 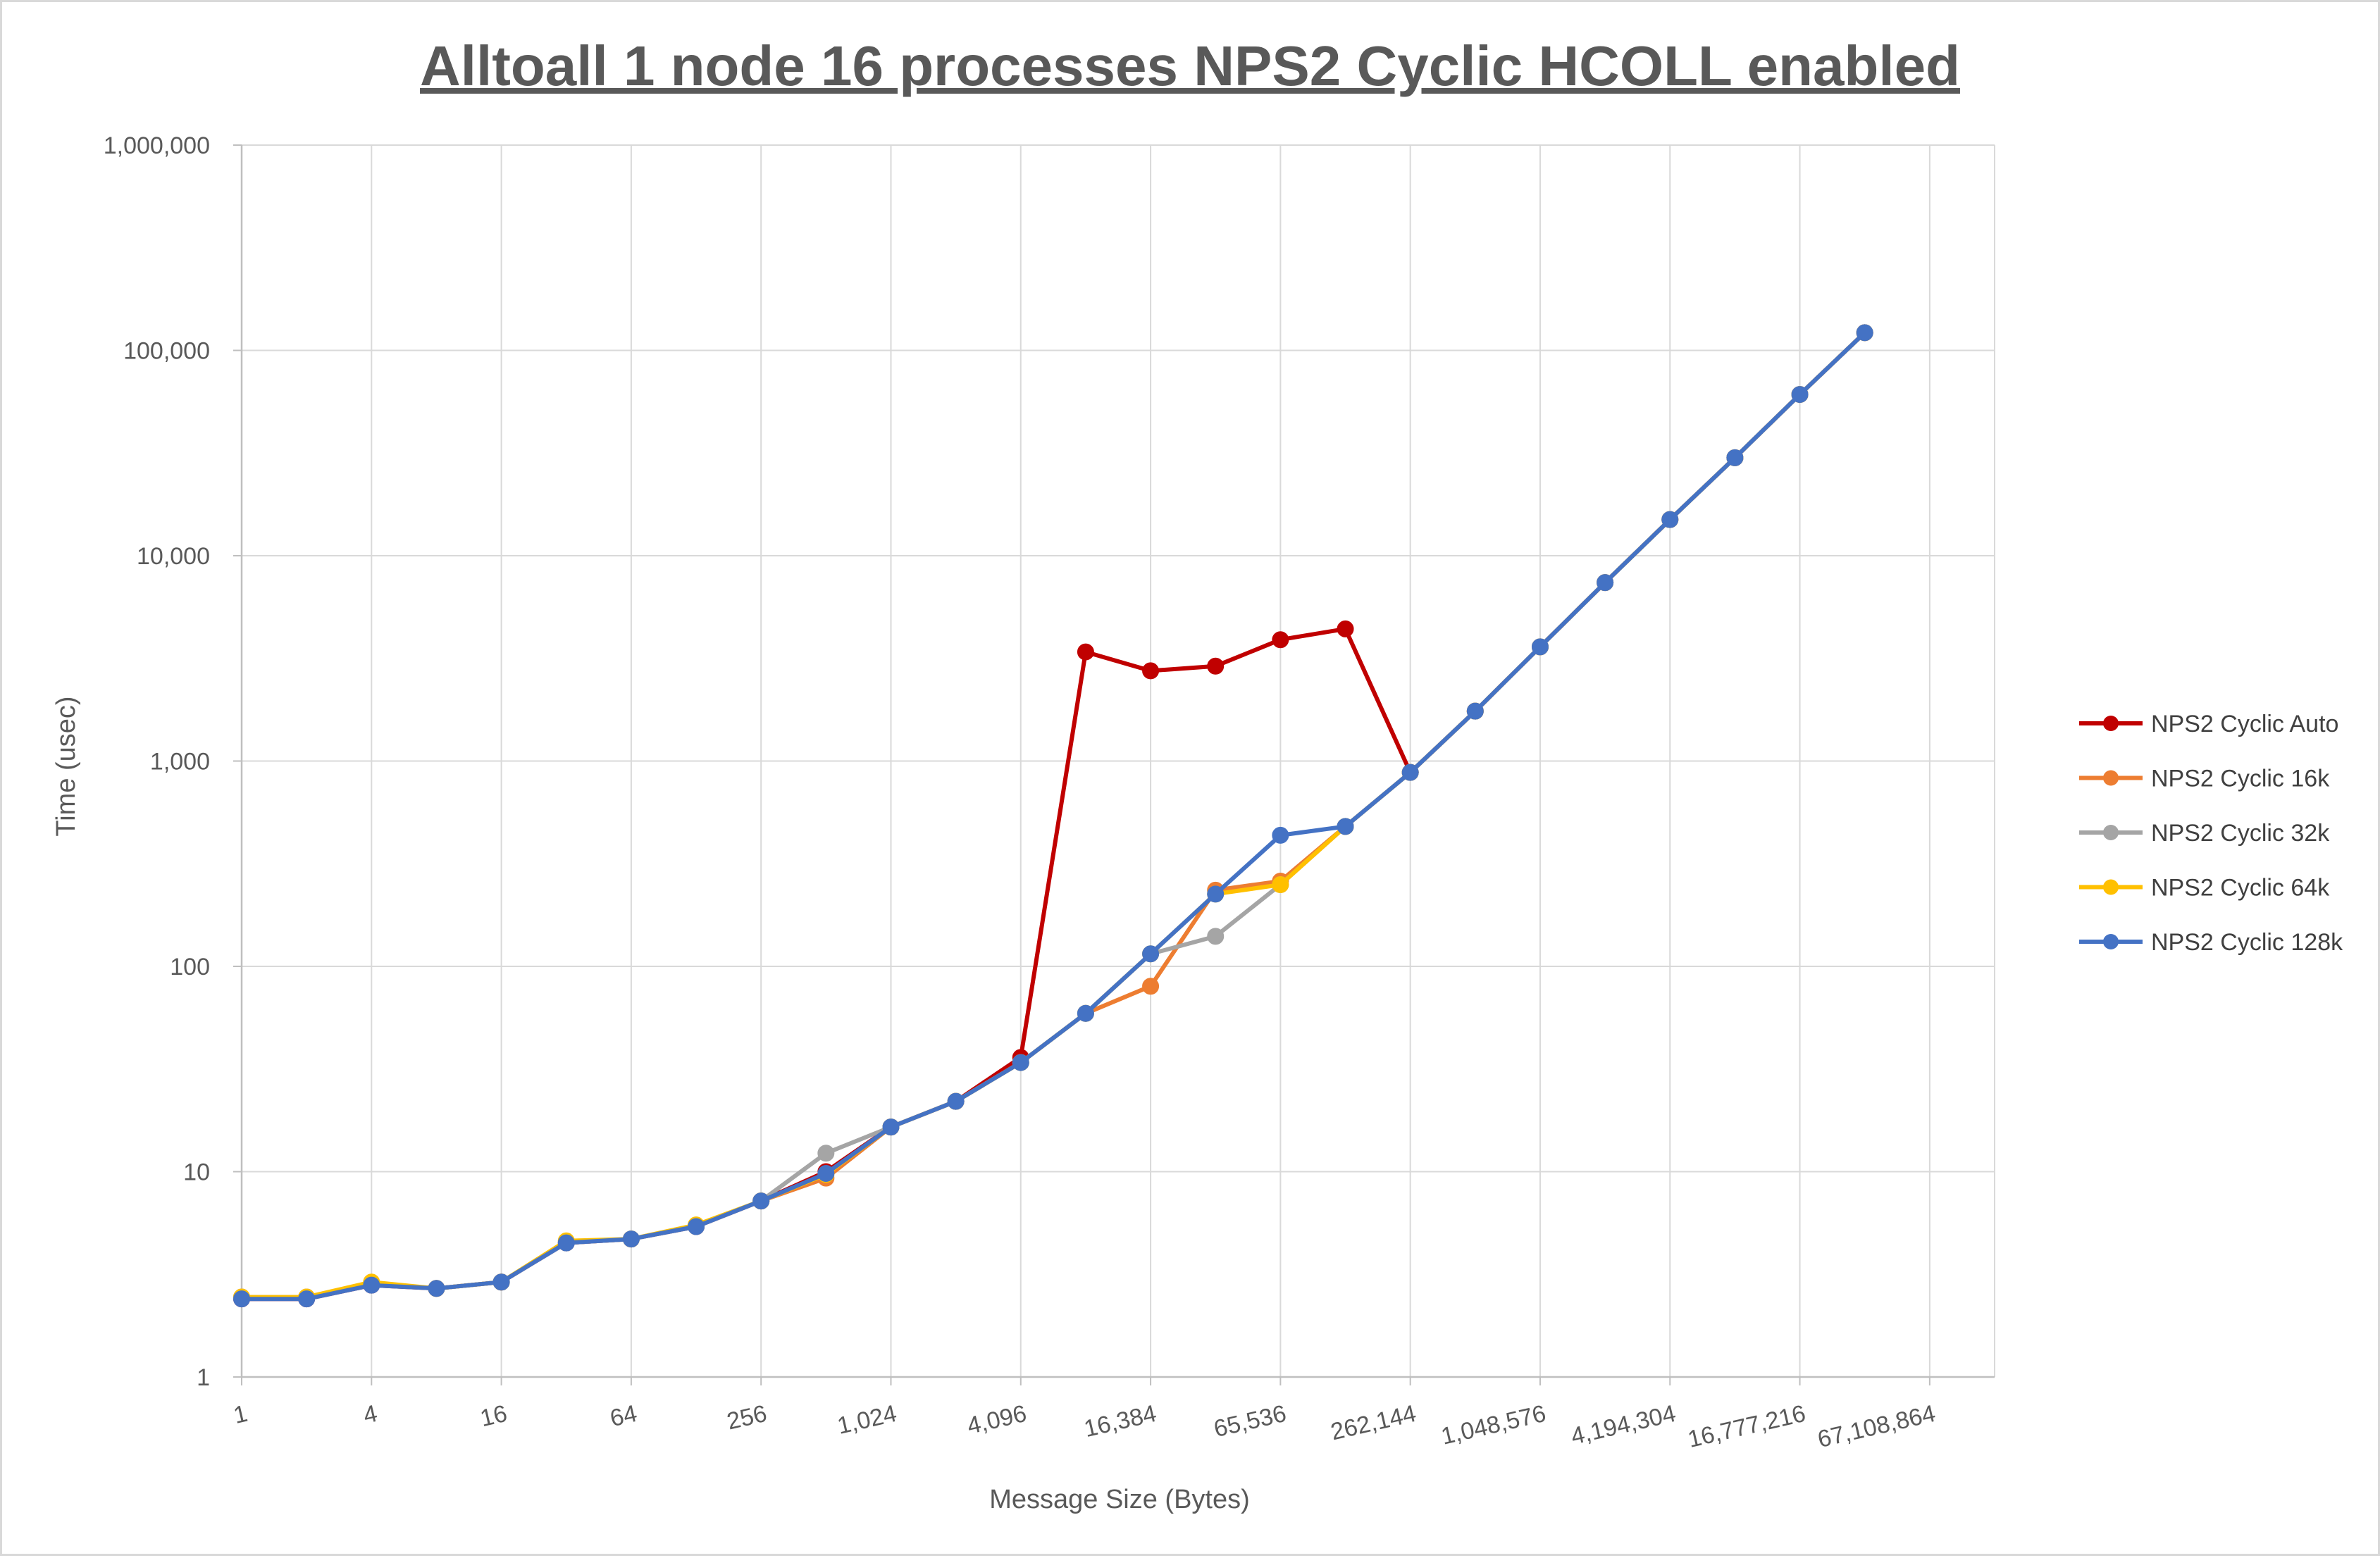 I want to click on legend-marker-nps2-cyclic-128k, so click(x=2111, y=941).